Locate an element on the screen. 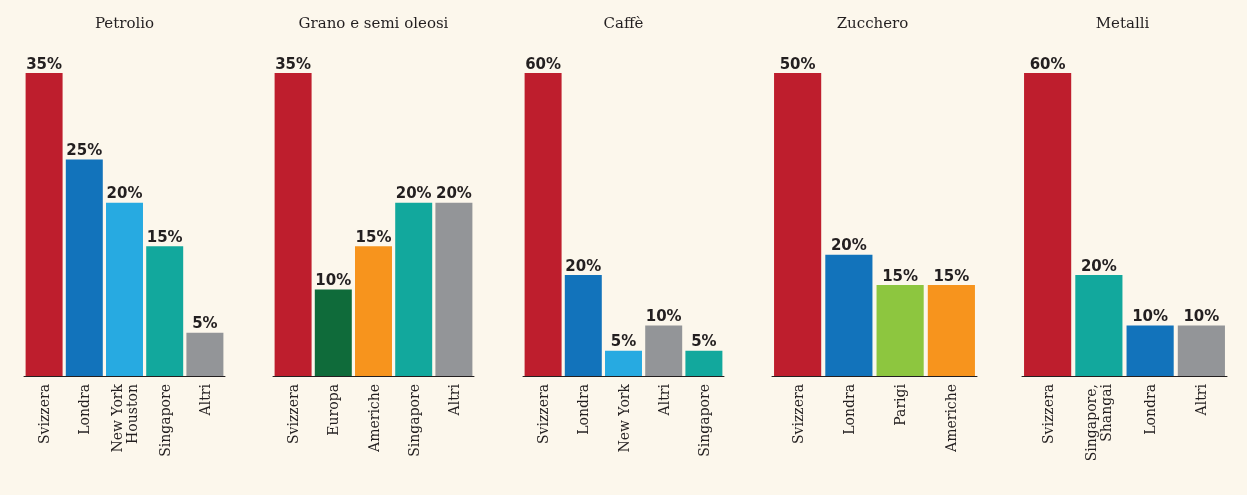  x-tick-label: New York is located at coordinates (623, 418).